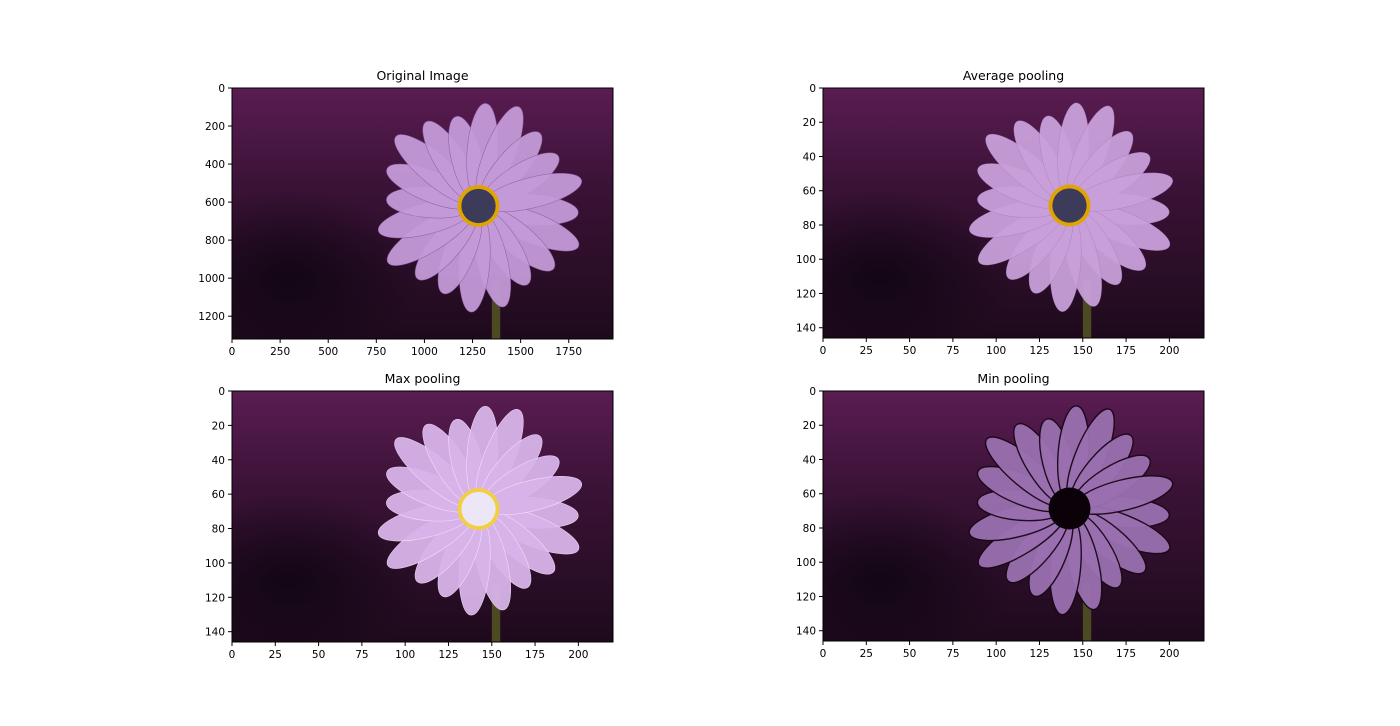  I want to click on subplot-title: Max pooling, so click(423, 378).